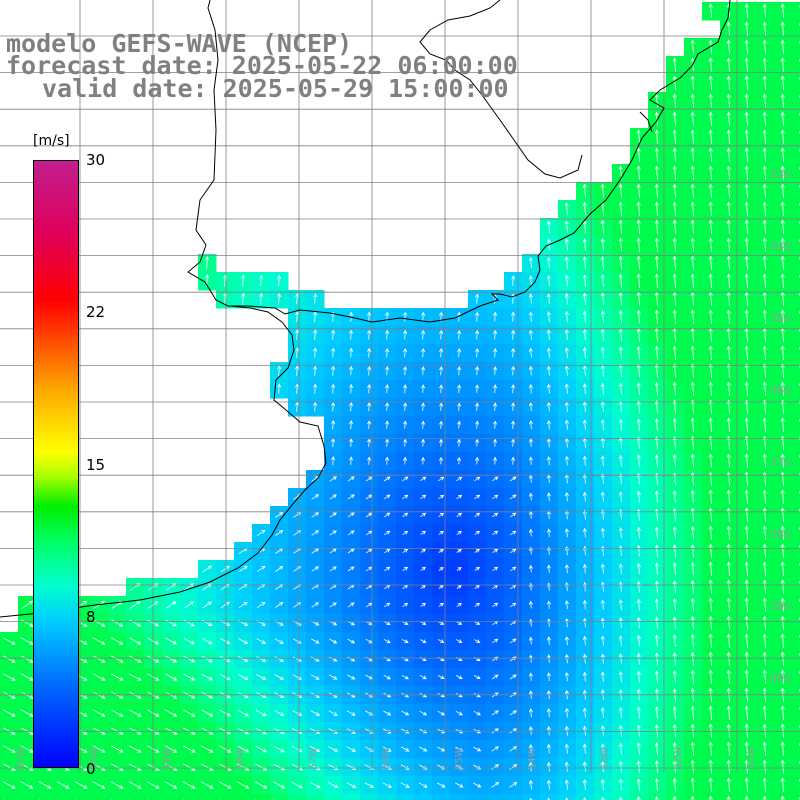 The width and height of the screenshot is (800, 800). I want to click on lat-label: 37S, so click(780, 462).